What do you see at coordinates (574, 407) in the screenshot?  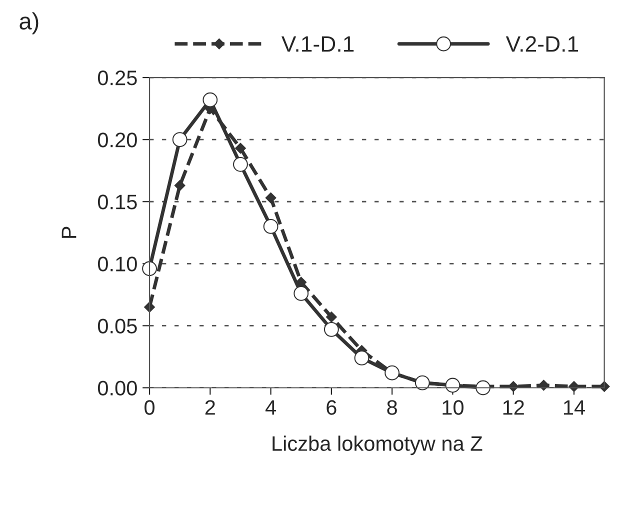 I see `x-tick-label: 14` at bounding box center [574, 407].